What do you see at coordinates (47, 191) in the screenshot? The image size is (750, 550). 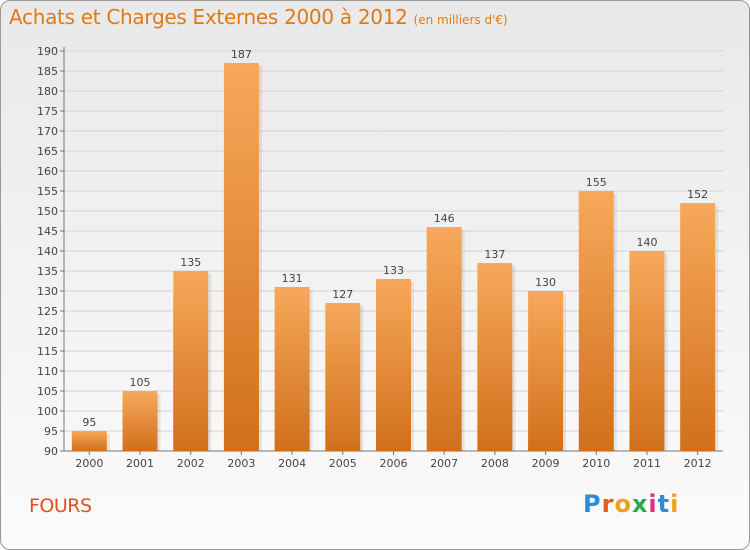 I see `y-tick-label: 155` at bounding box center [47, 191].